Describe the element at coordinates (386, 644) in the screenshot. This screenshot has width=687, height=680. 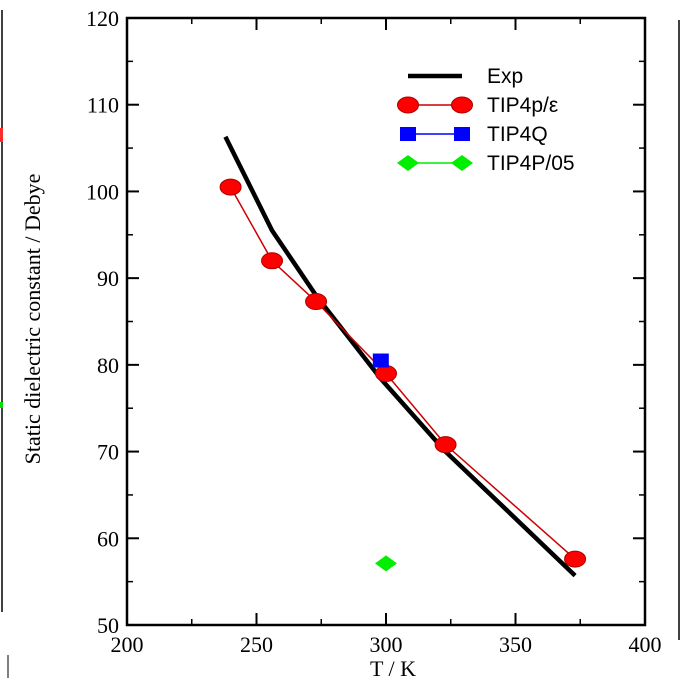
I see `x-tick-label: 300` at that location.